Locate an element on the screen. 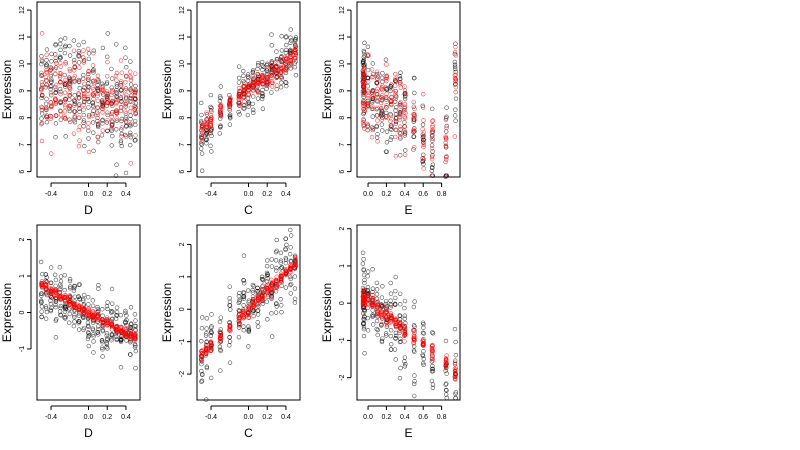  plot-frame is located at coordinates (408, 312).